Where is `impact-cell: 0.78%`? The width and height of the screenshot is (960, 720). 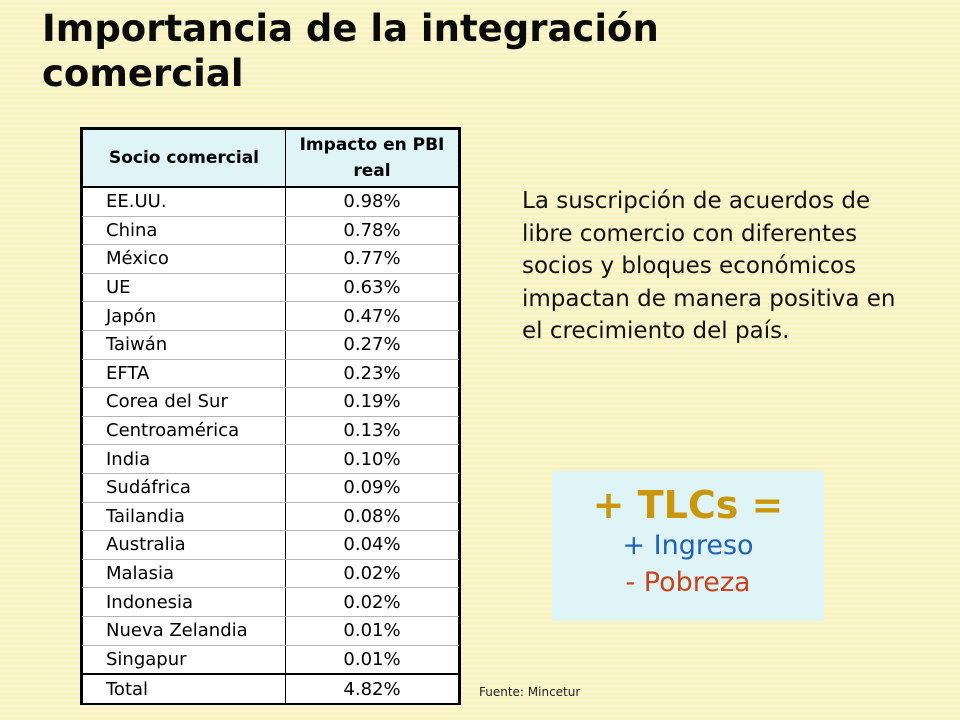 impact-cell: 0.78% is located at coordinates (372, 231).